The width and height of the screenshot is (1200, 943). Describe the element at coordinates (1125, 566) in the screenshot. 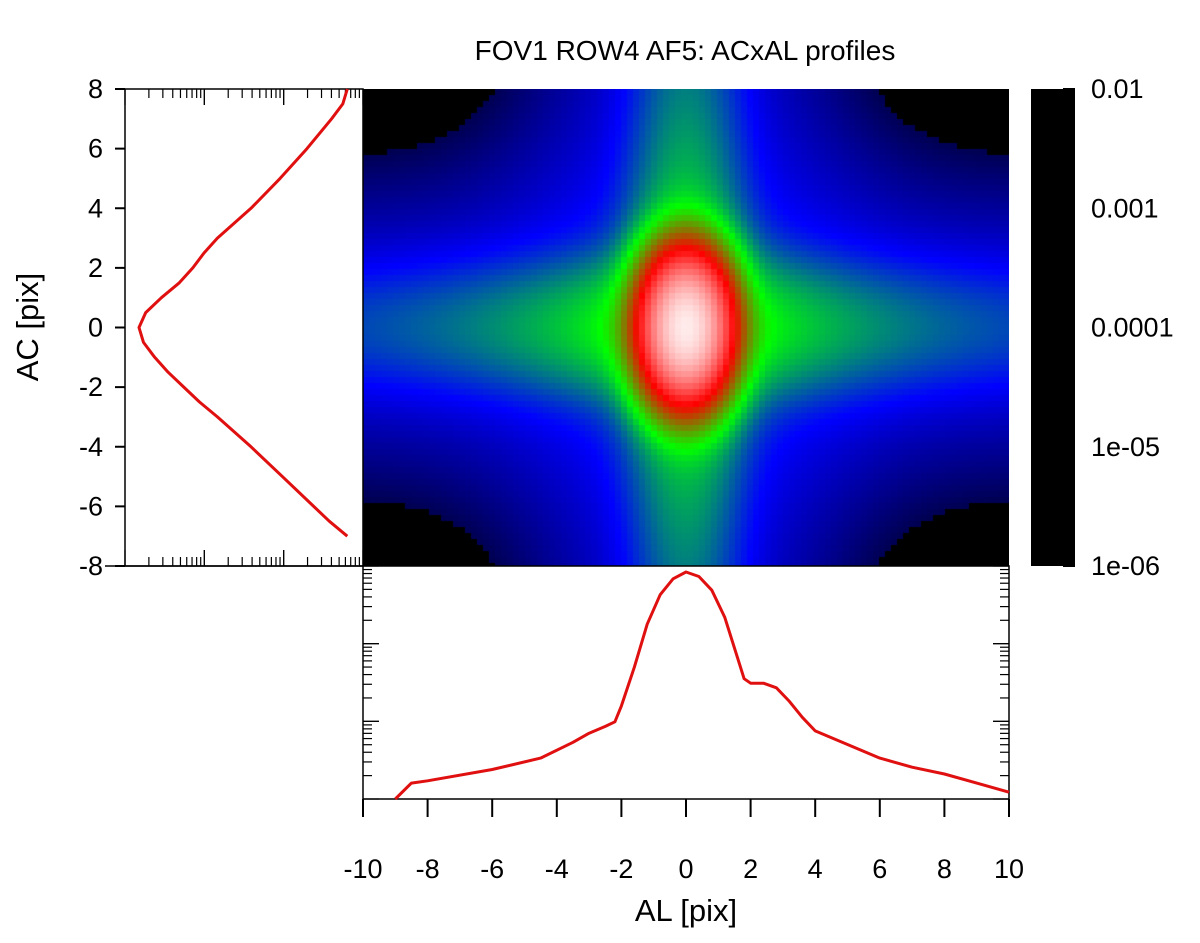

I see `colorbar-tick-label: 1e-06` at that location.